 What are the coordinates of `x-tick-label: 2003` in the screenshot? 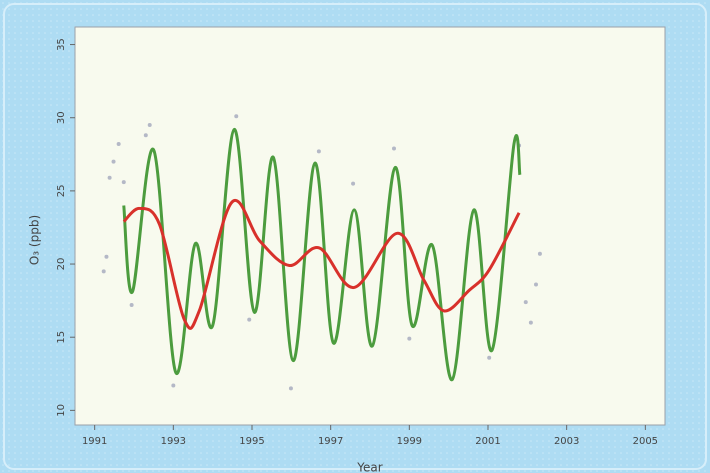 It's located at (566, 441).